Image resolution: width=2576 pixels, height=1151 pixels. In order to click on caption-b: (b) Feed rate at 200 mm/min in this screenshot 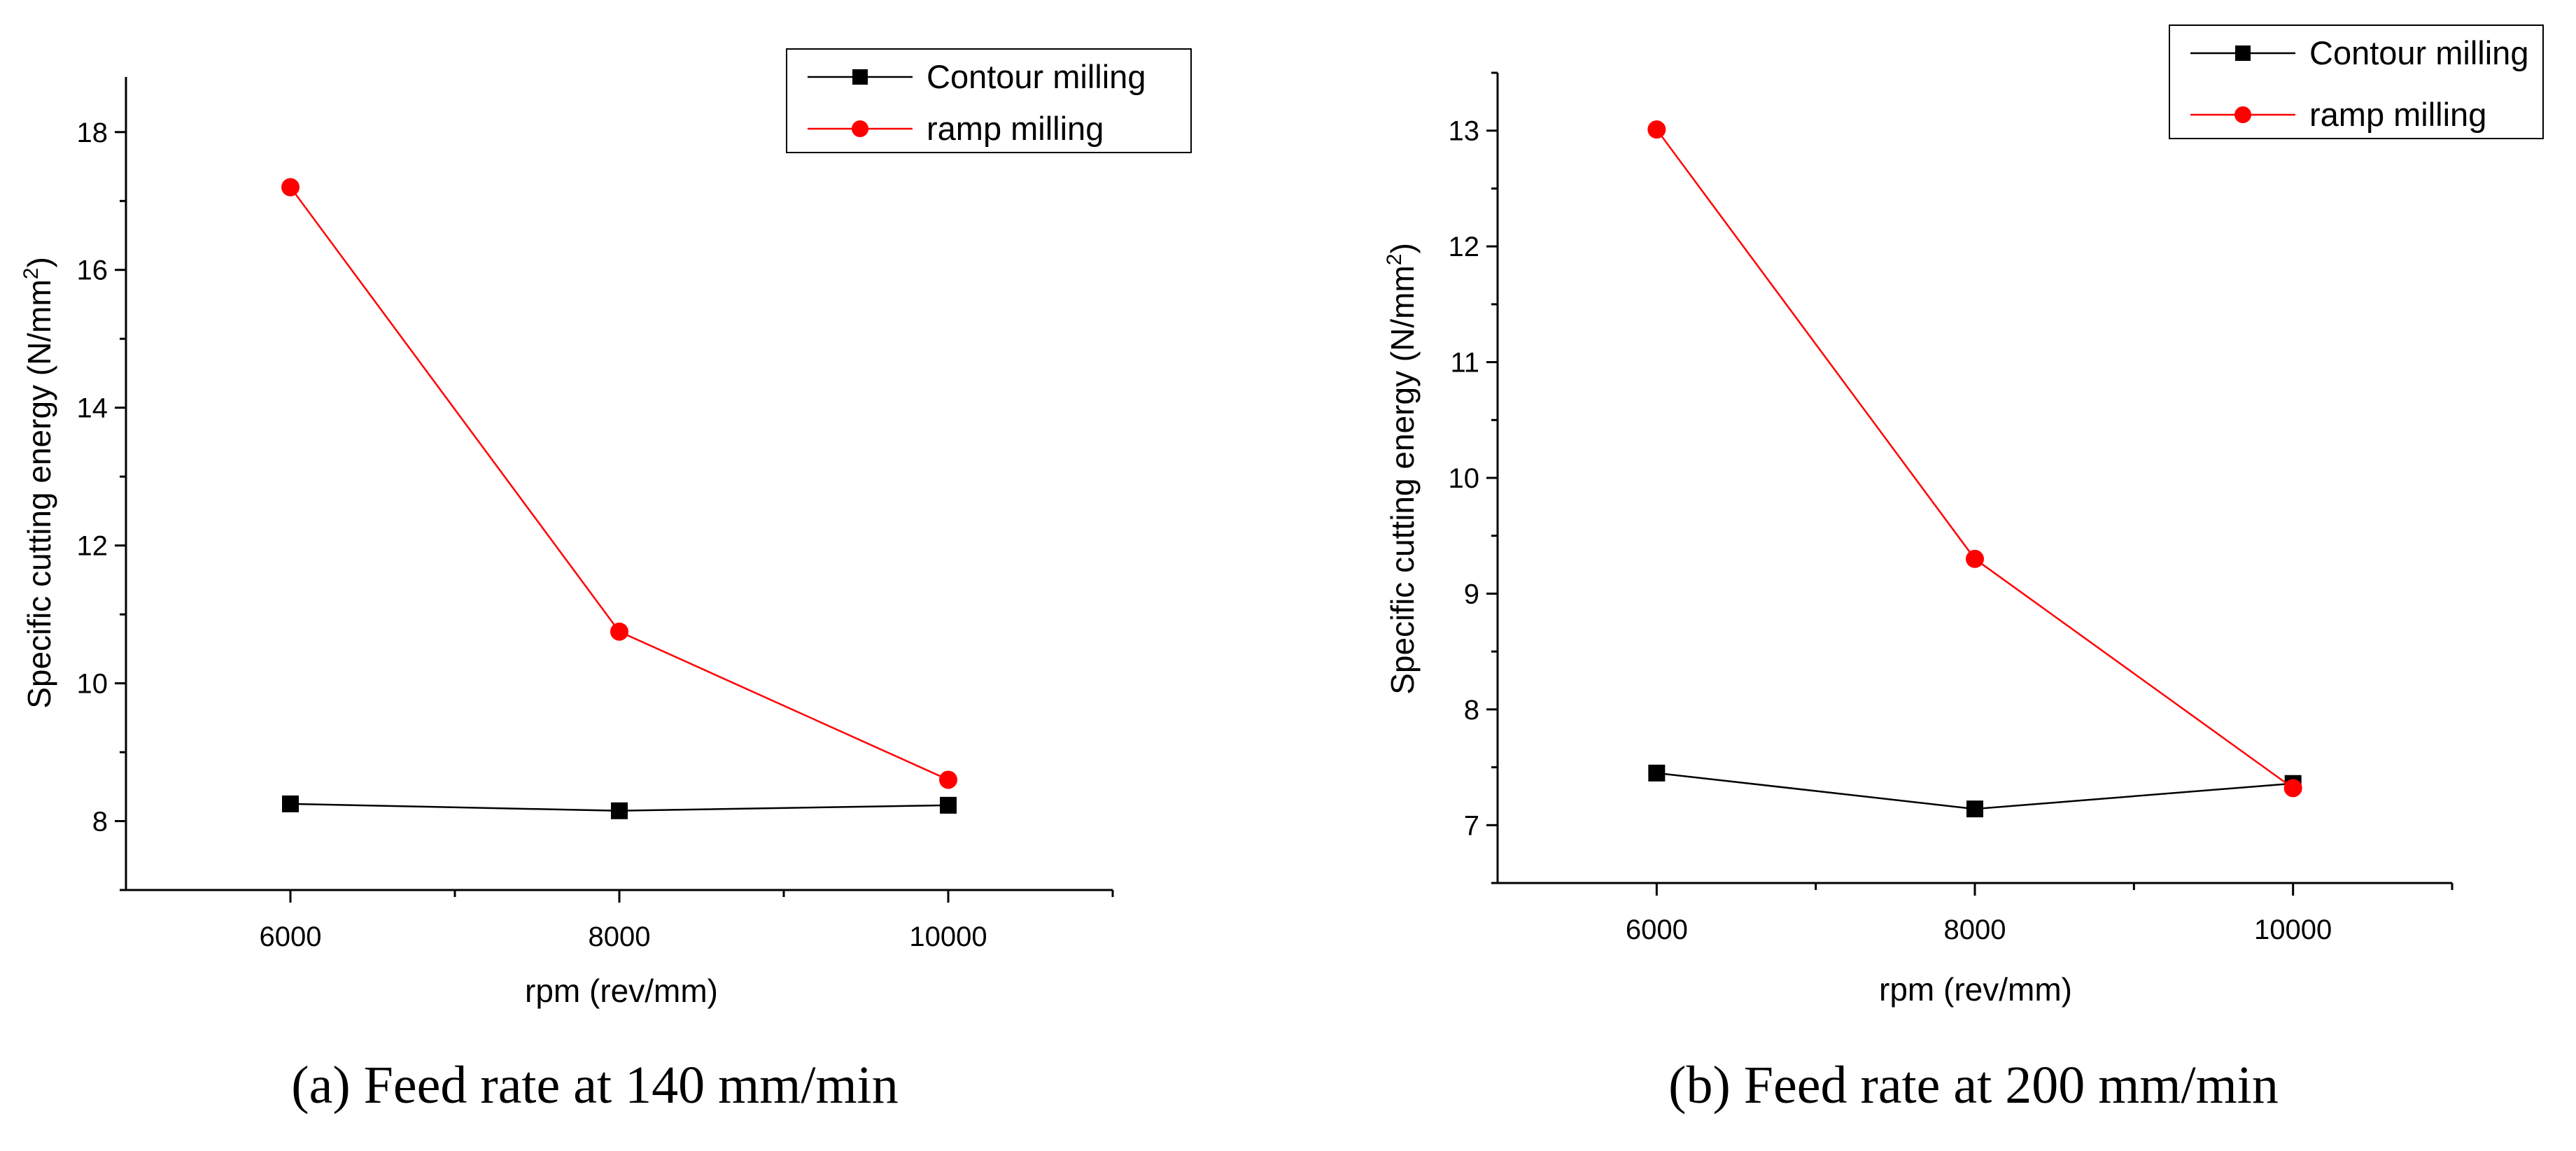, I will do `click(1973, 1085)`.